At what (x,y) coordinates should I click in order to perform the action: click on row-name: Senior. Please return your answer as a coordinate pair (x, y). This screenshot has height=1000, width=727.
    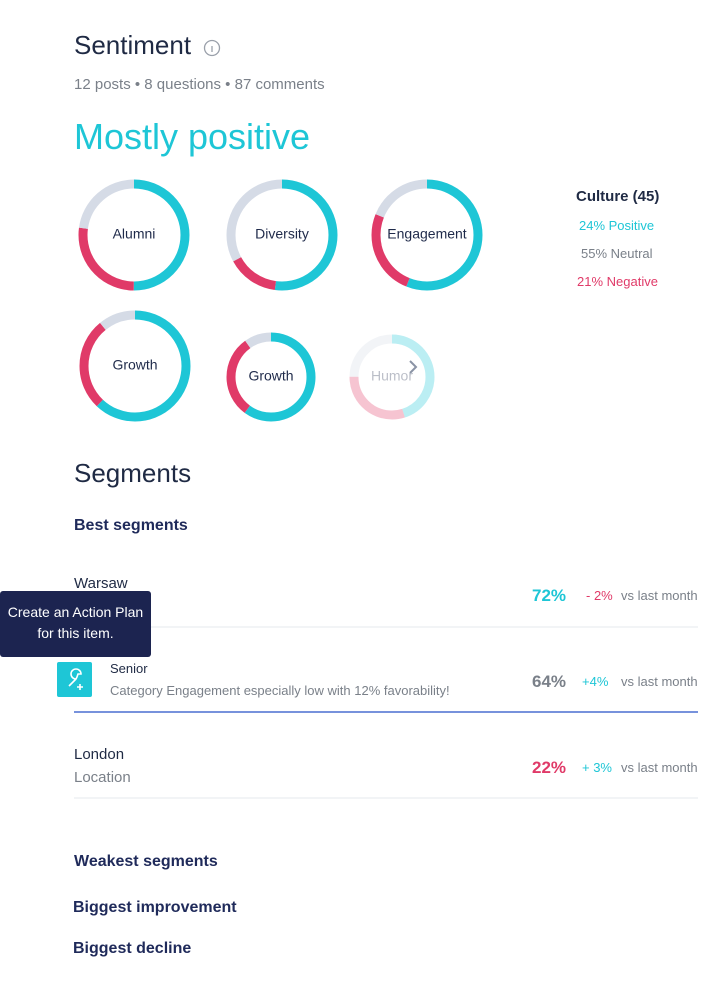
    Looking at the image, I should click on (129, 668).